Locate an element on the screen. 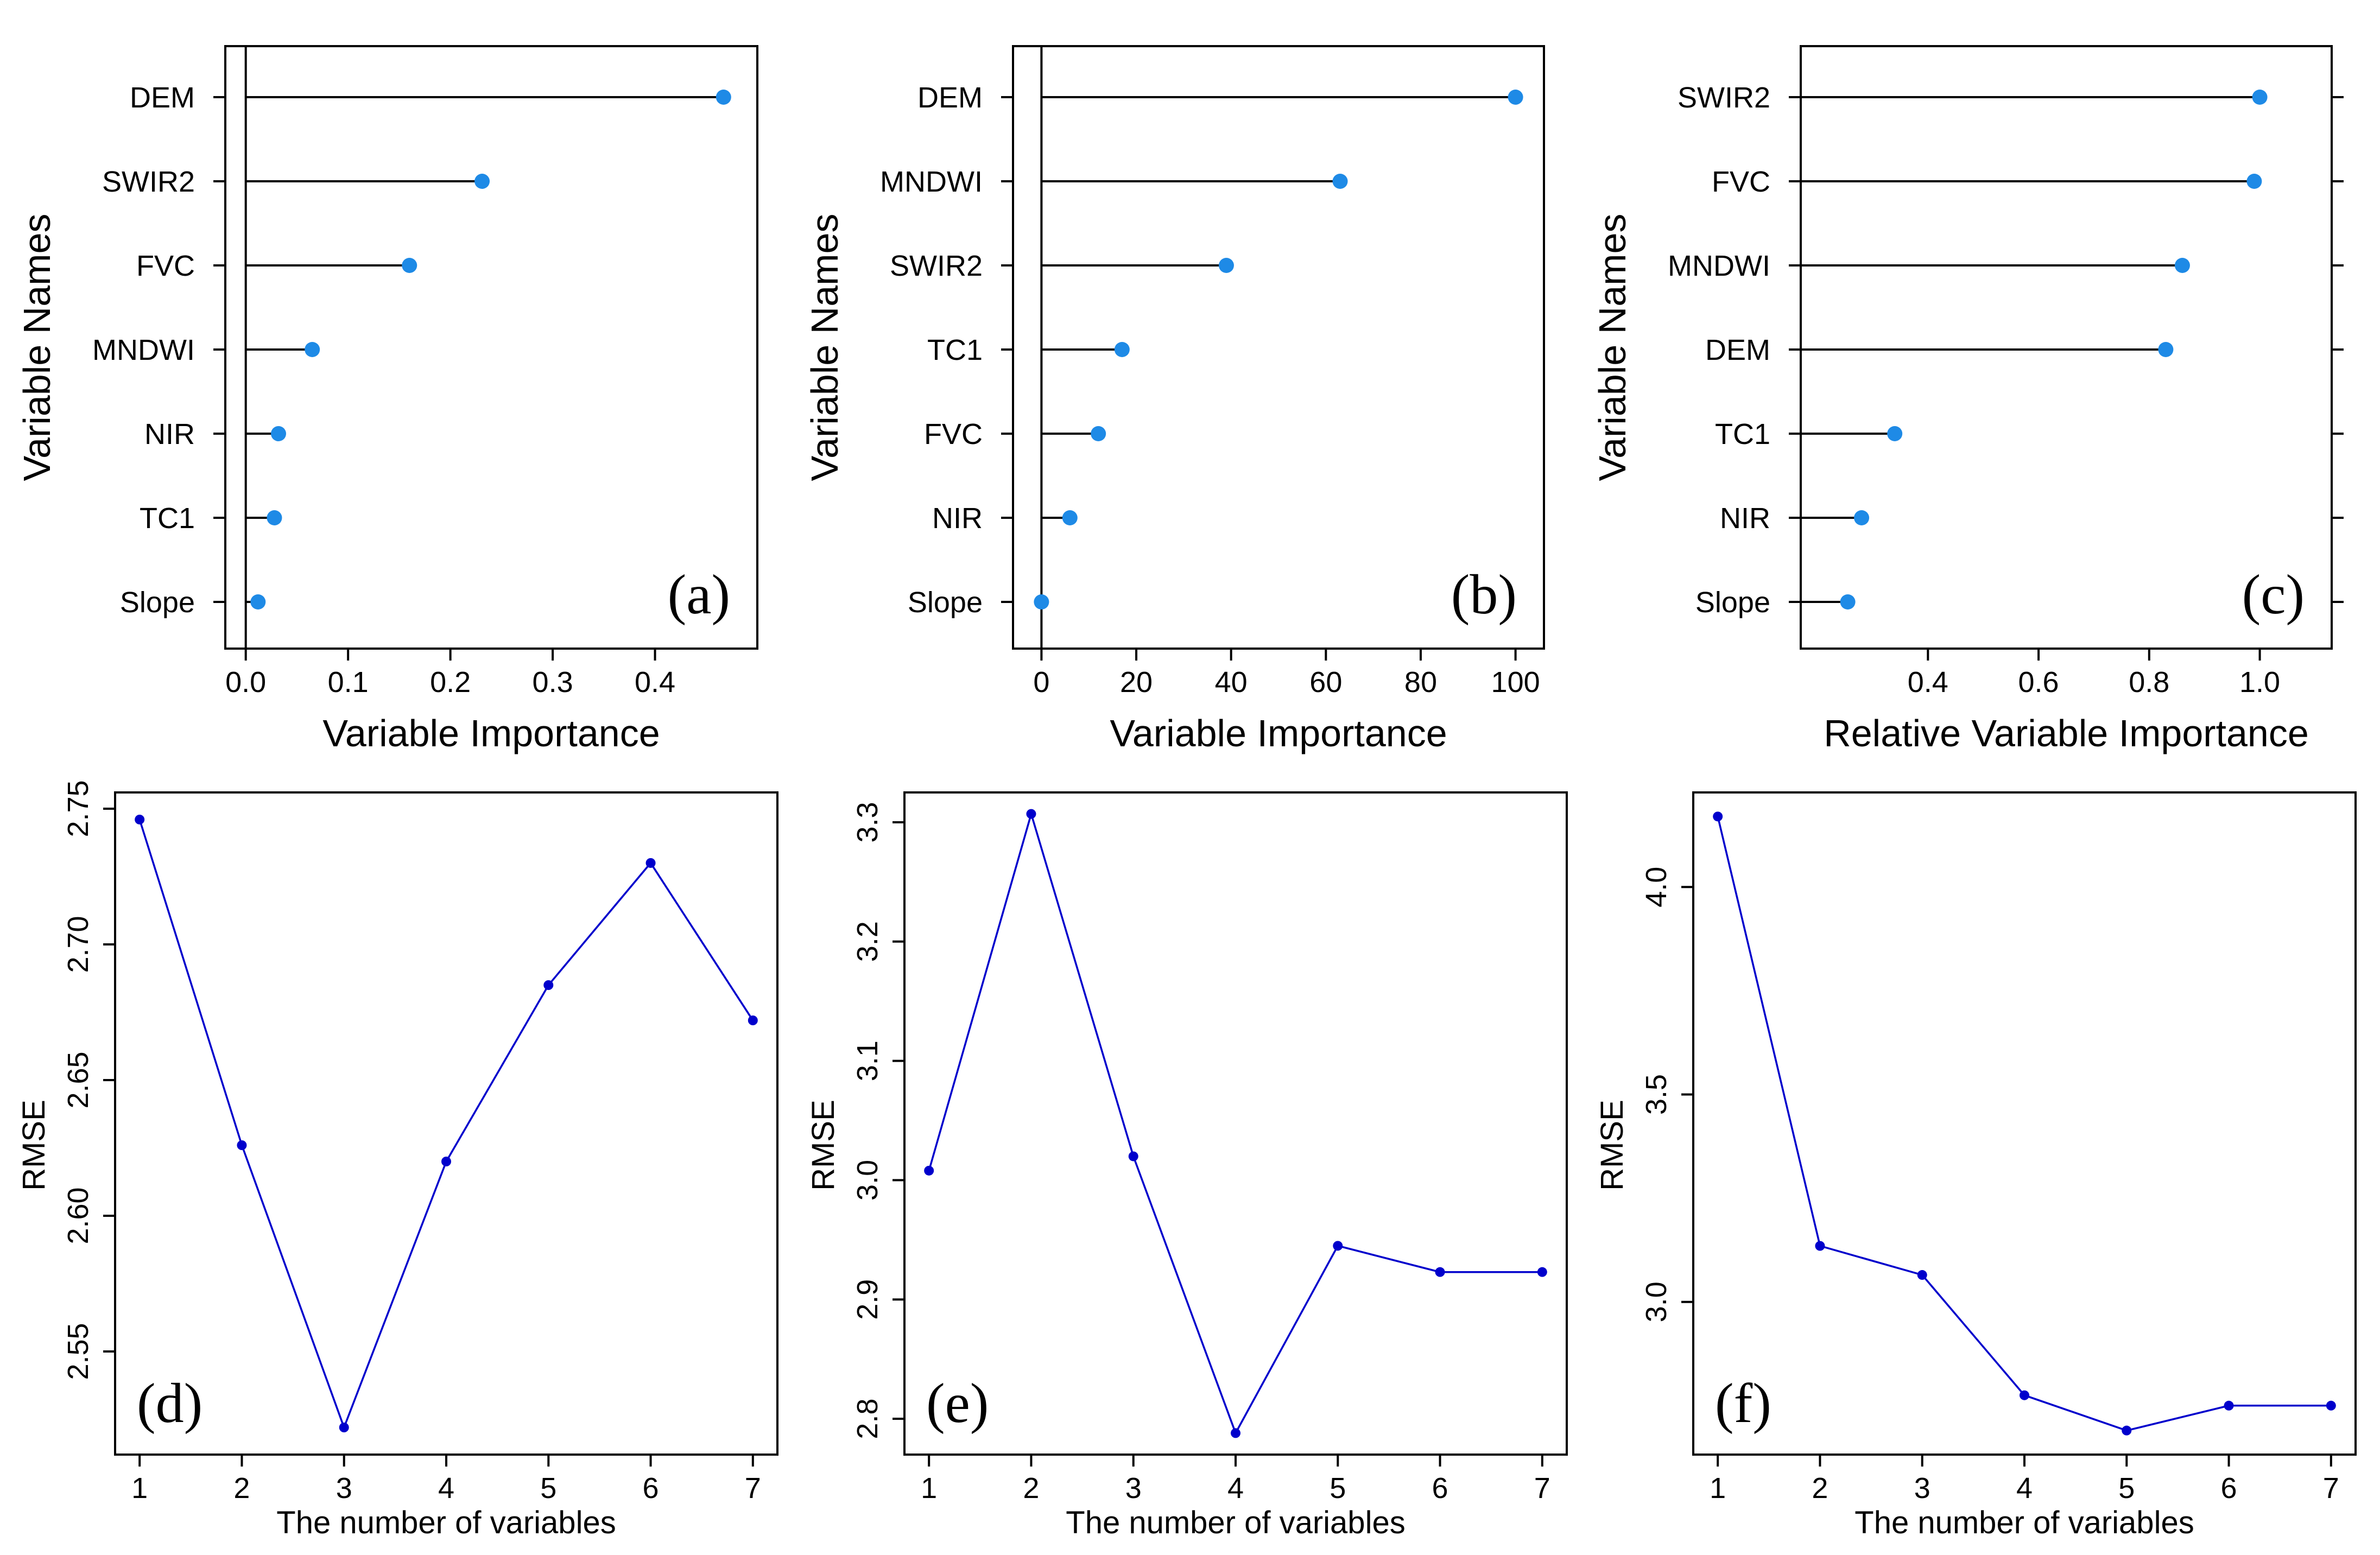  x-axis-title: Relative Variable Importance is located at coordinates (2066, 733).